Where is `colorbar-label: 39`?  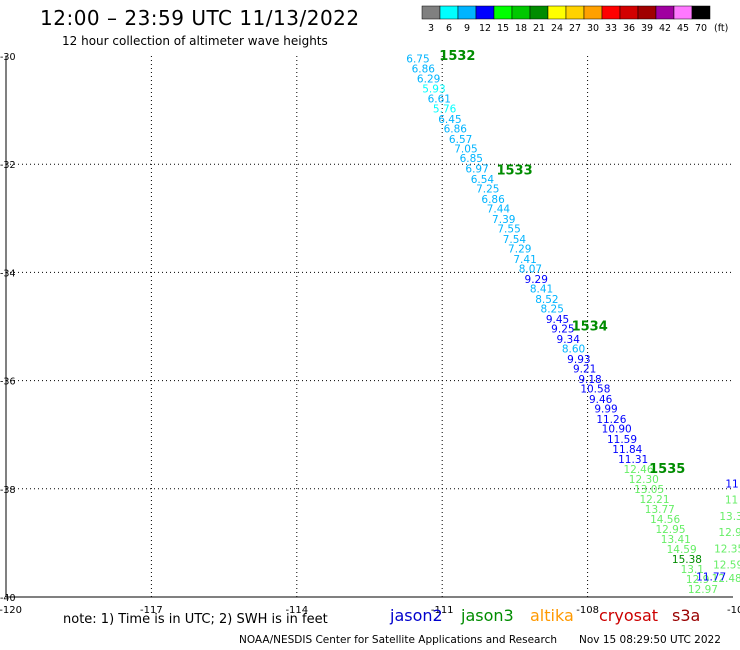
colorbar-label: 39 is located at coordinates (647, 28).